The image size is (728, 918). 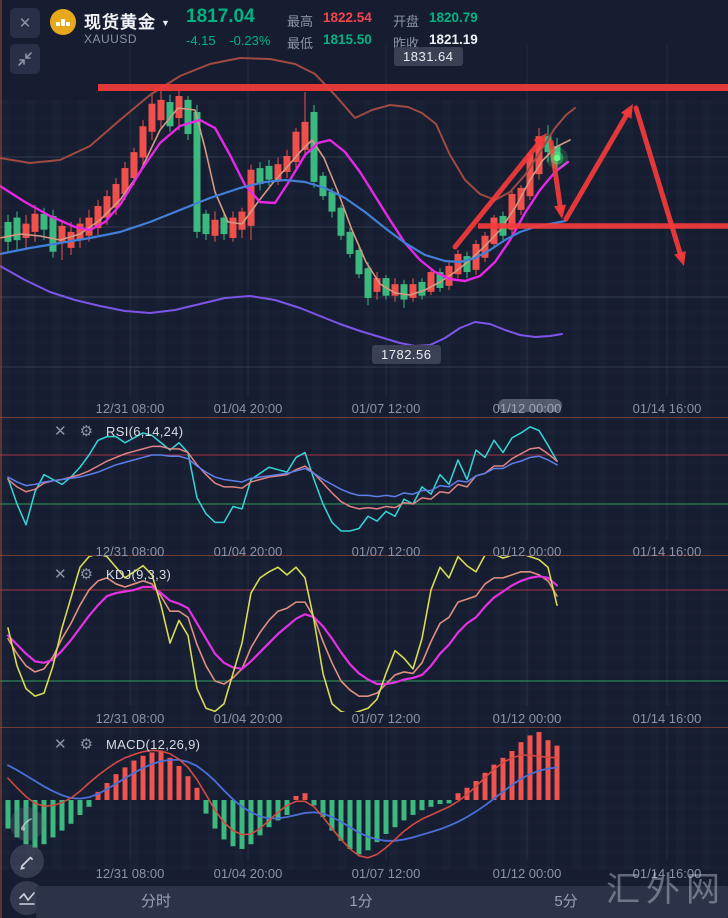 What do you see at coordinates (347, 17) in the screenshot?
I see `stat-high-value: 1822.54` at bounding box center [347, 17].